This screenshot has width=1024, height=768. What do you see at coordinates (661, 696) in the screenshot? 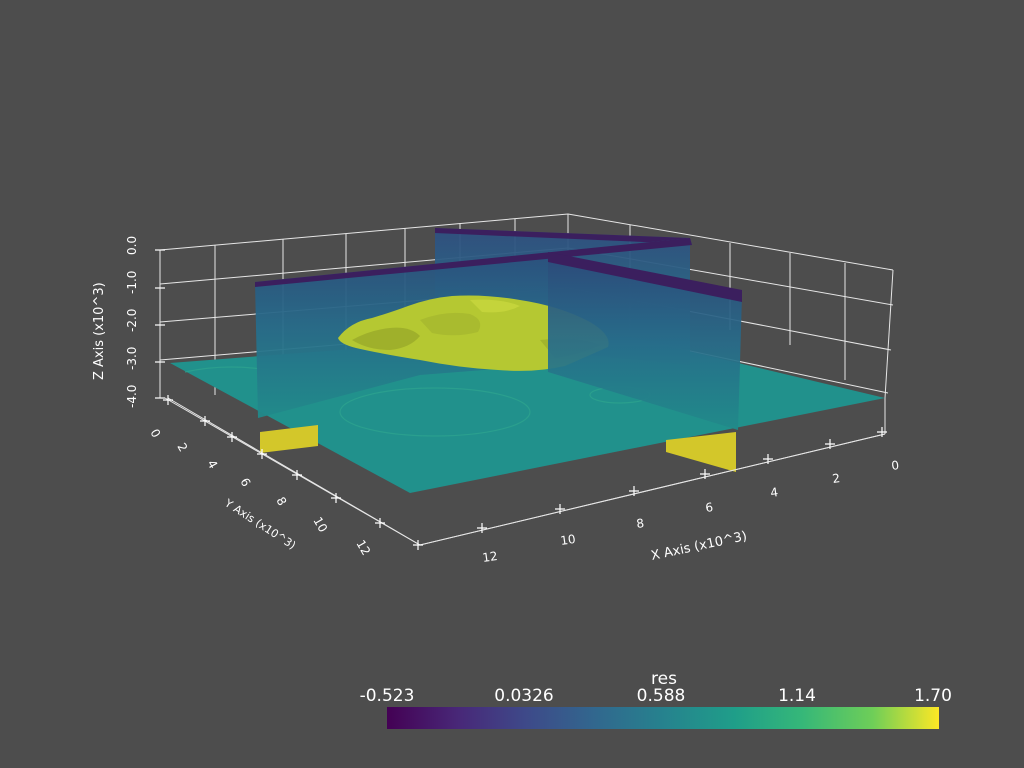
I see `colorbar-tick-label: 0.588` at bounding box center [661, 696].